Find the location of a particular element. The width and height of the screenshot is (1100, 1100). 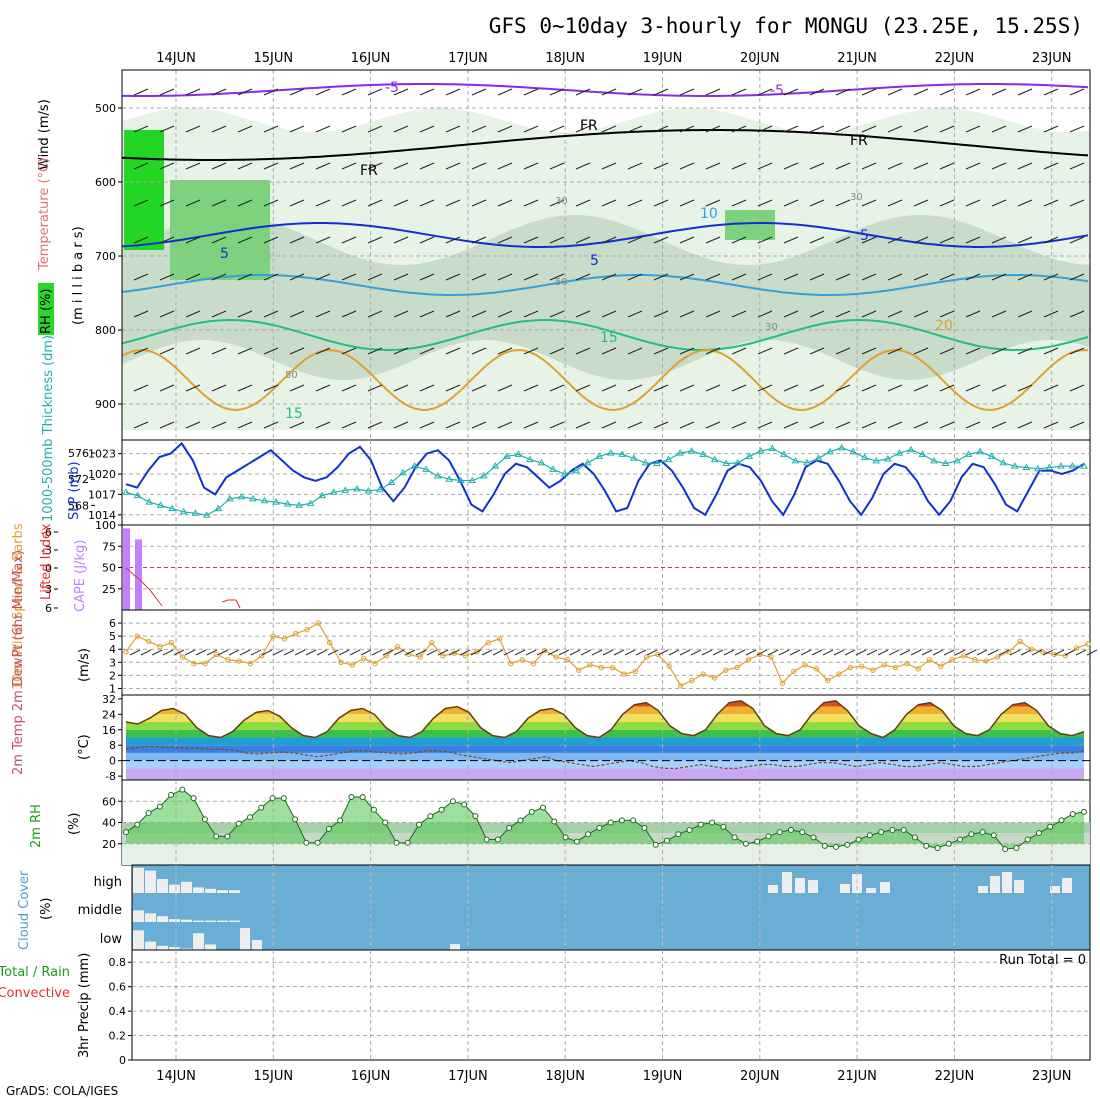

tick-label: 600 is located at coordinates (105, 182).